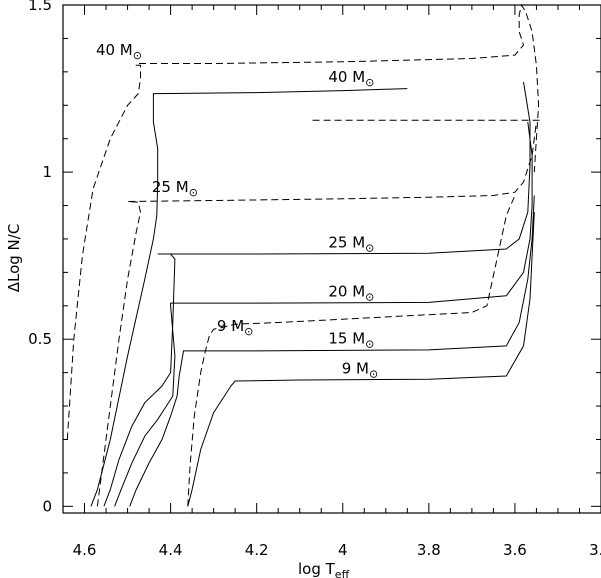  What do you see at coordinates (257, 550) in the screenshot?
I see `x-tick-label: 4.2` at bounding box center [257, 550].